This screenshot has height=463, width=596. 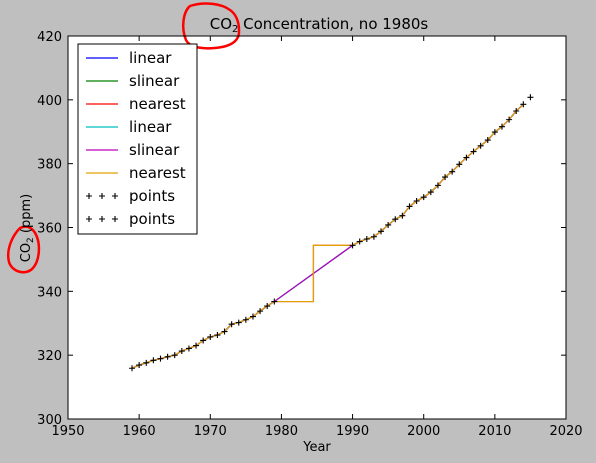 I want to click on legend-entry-3: nearest, so click(x=136, y=104).